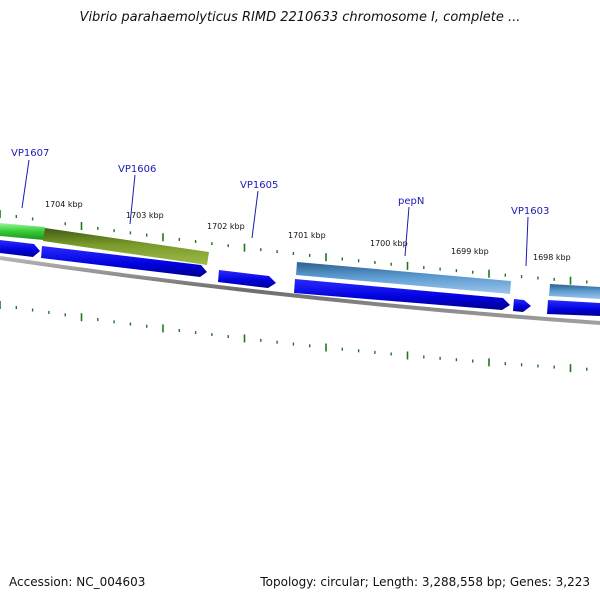  Describe the element at coordinates (294, 337) in the screenshot. I see `inner-tick-marks` at that location.